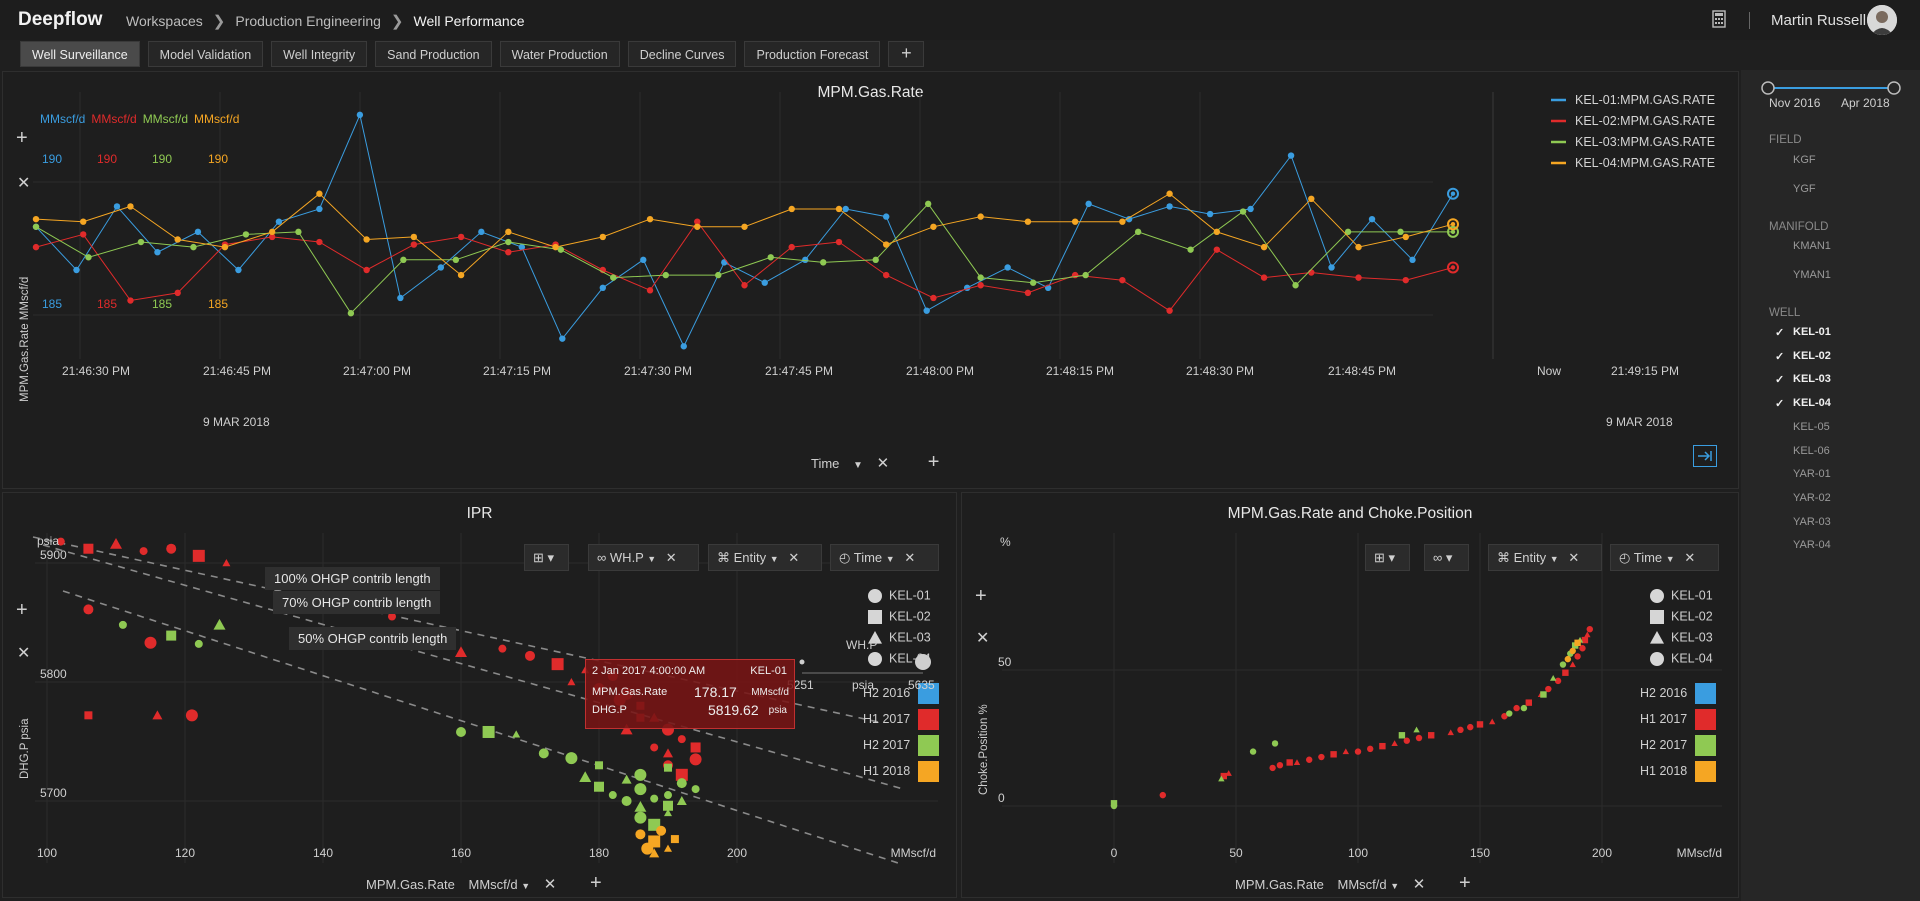  I want to click on ipr-table-toggle: ⊞ ▾, so click(546, 557).